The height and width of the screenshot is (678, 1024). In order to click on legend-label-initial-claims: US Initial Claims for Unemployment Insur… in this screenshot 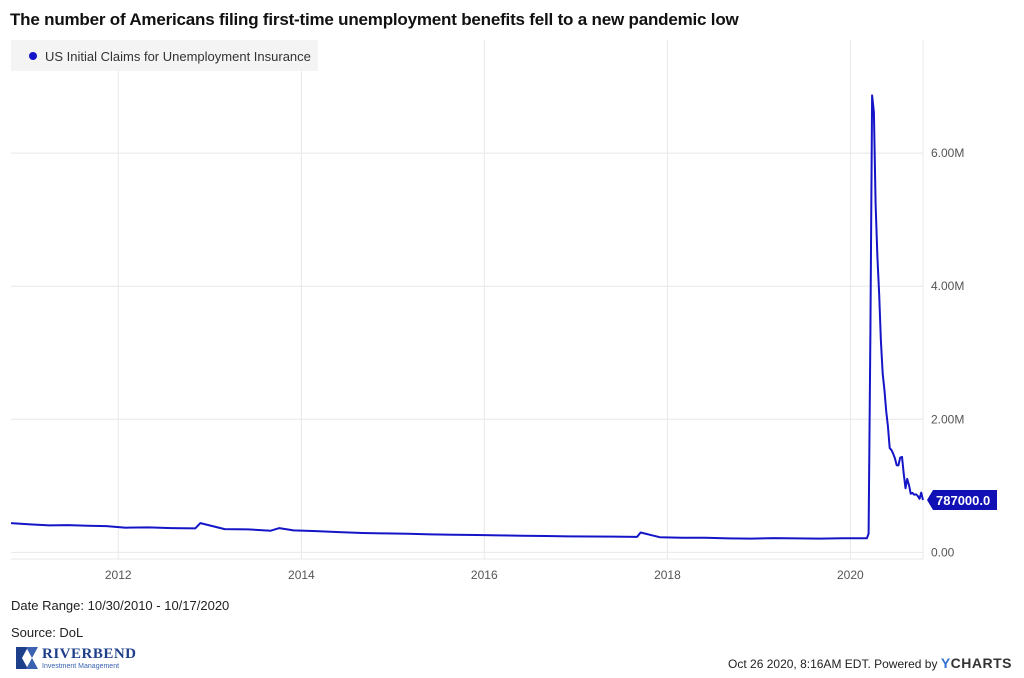, I will do `click(178, 56)`.